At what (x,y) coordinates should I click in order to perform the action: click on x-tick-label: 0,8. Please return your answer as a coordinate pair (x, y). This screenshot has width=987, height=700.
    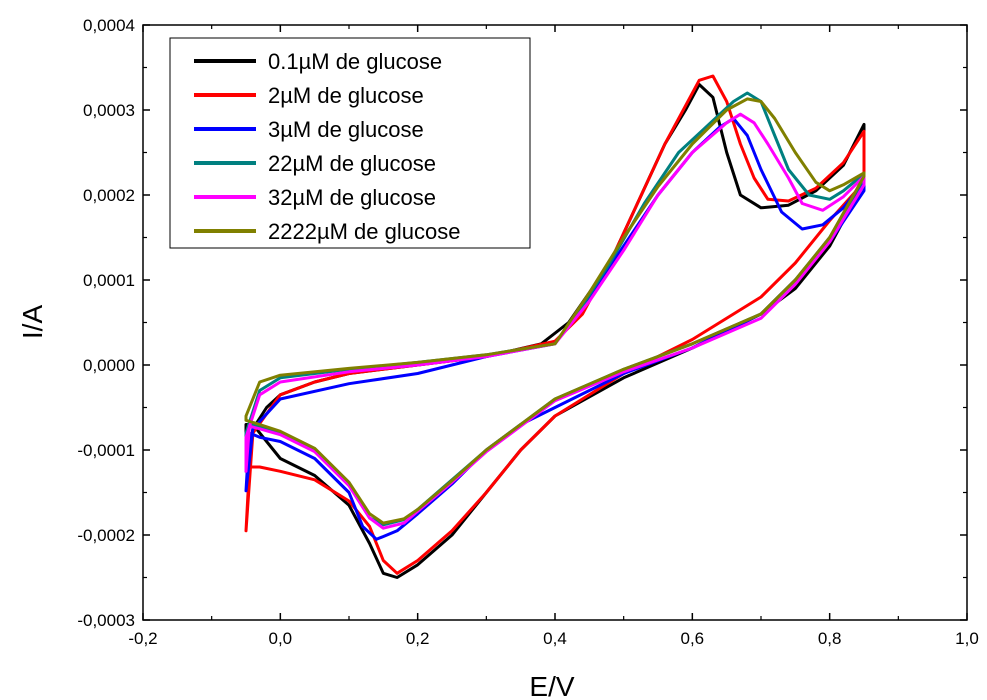
    Looking at the image, I should click on (830, 638).